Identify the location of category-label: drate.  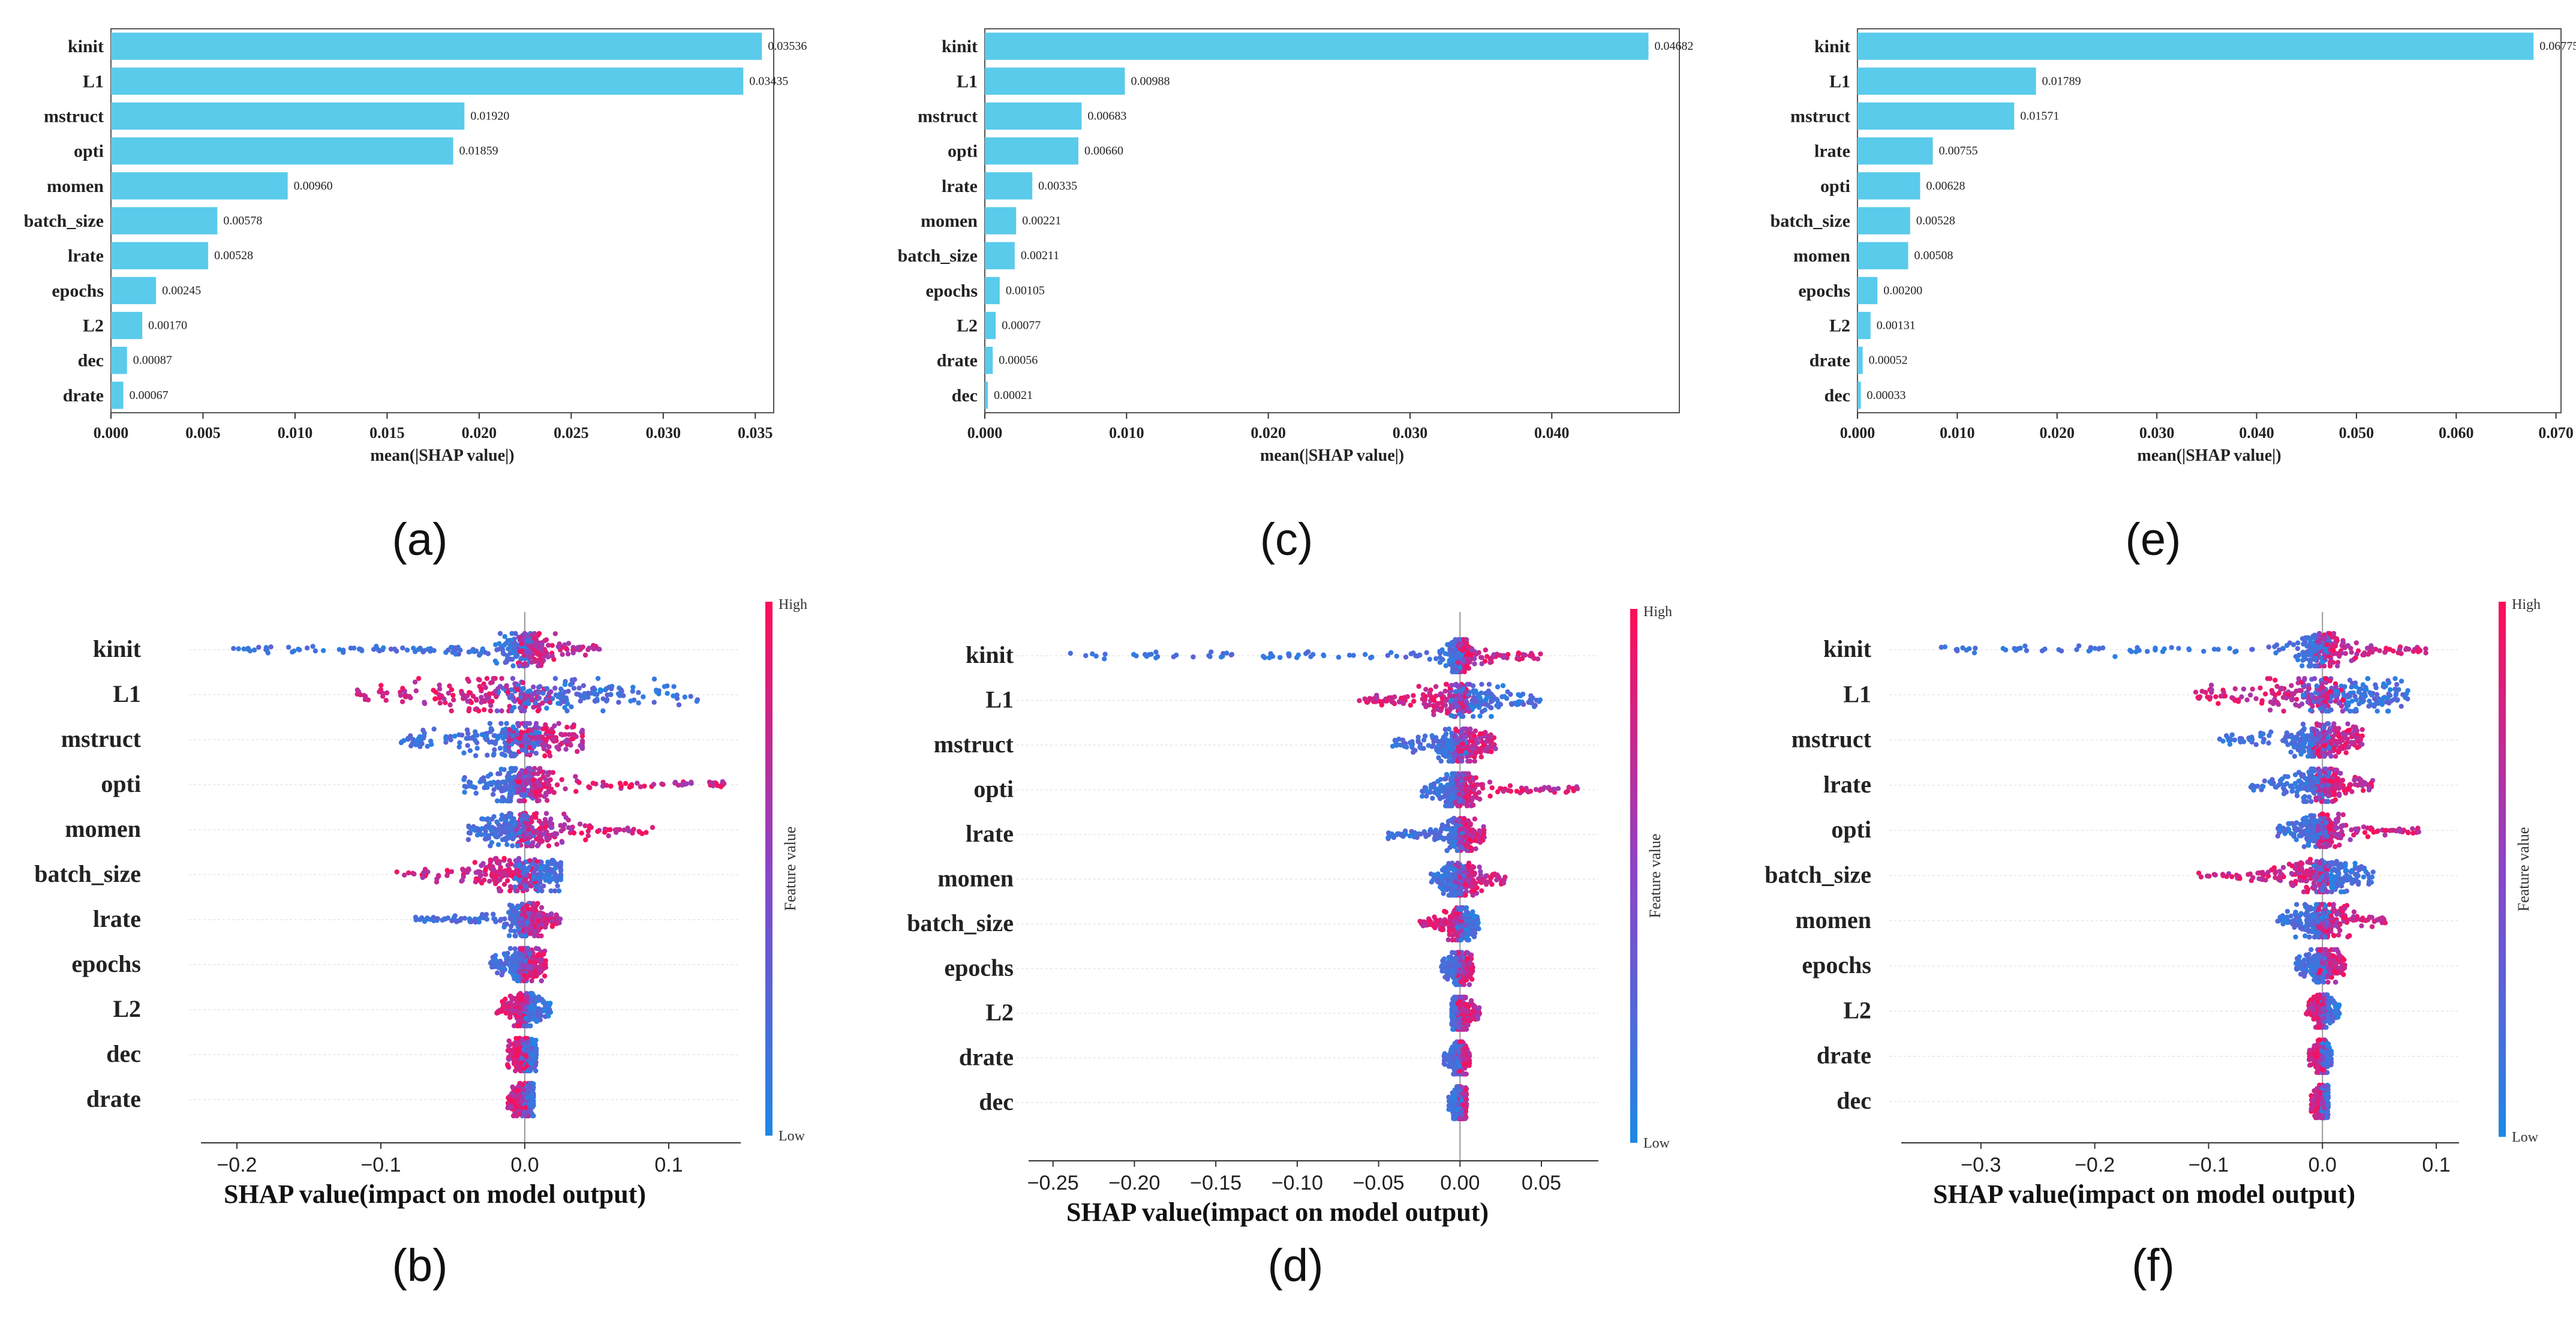
(958, 361).